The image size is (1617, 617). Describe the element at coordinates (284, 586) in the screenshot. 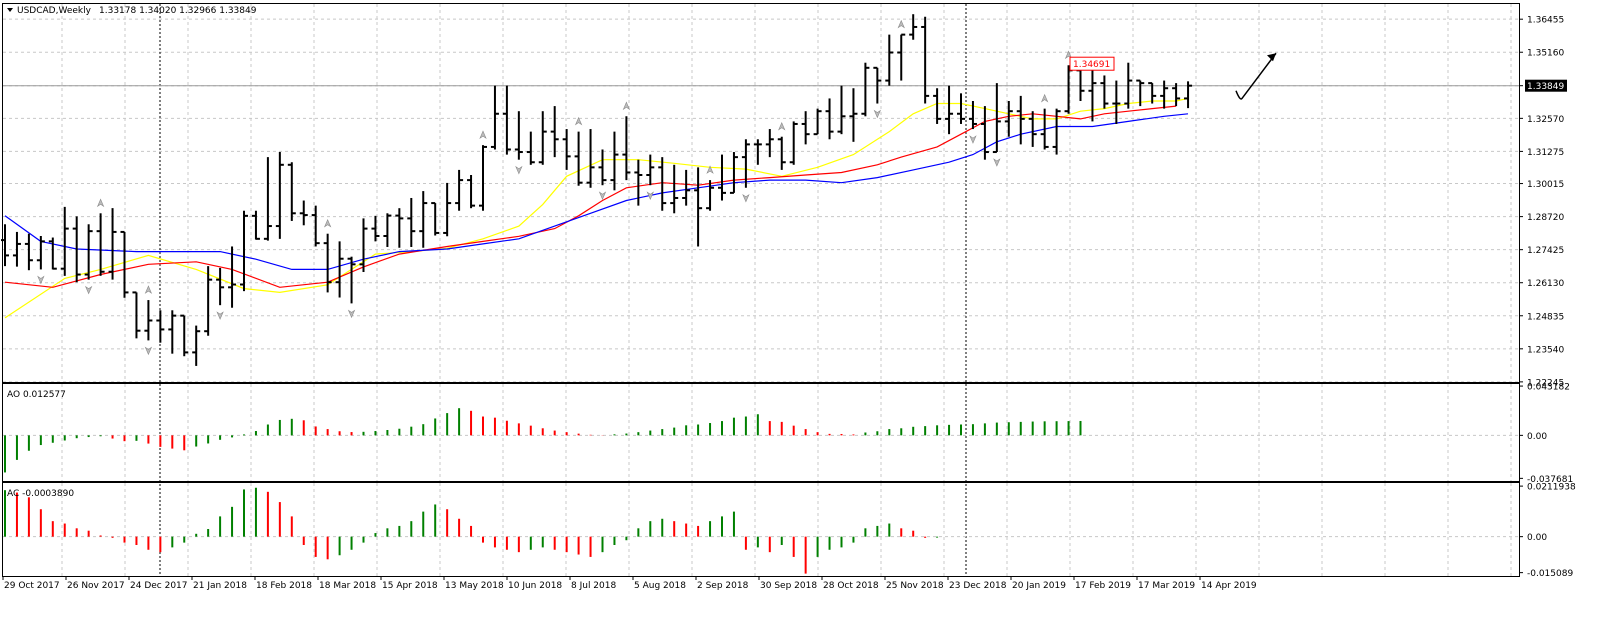

I see `date-tick-label: 18 Feb 2018` at that location.